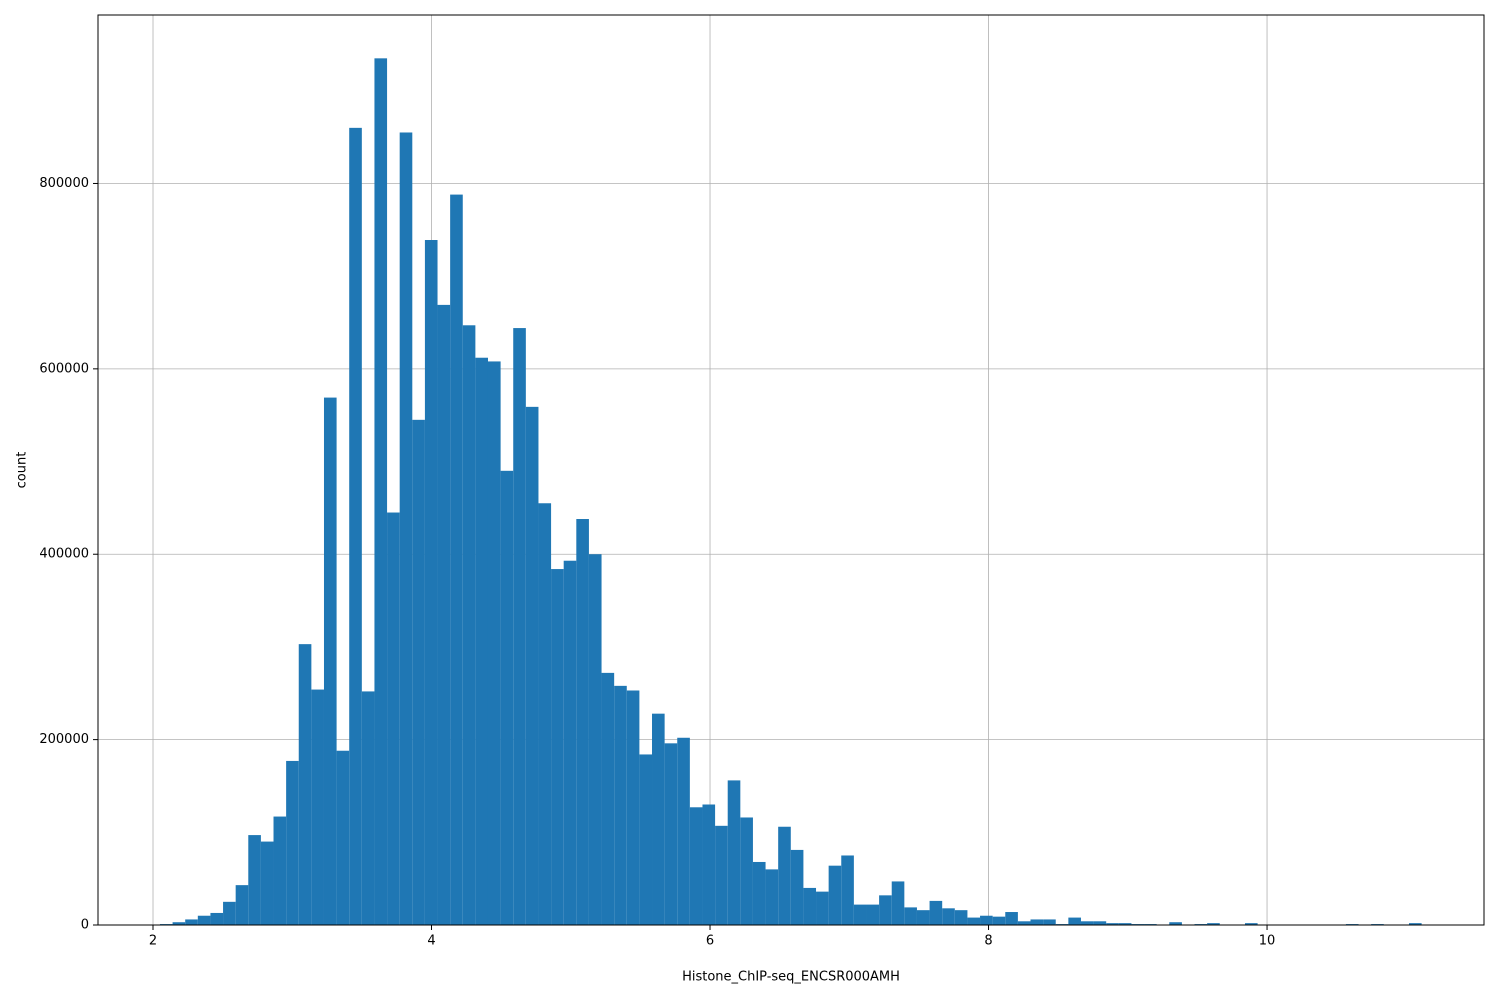 This screenshot has width=1500, height=1000. I want to click on x-axis-label: Histone_ChIP-seq_ENCSR000AMH, so click(791, 977).